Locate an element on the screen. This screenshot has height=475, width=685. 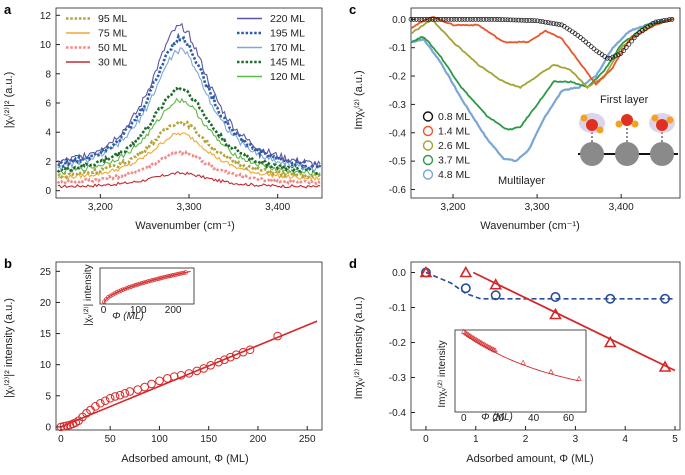
panel-b-fit-line is located at coordinates (189, 374).